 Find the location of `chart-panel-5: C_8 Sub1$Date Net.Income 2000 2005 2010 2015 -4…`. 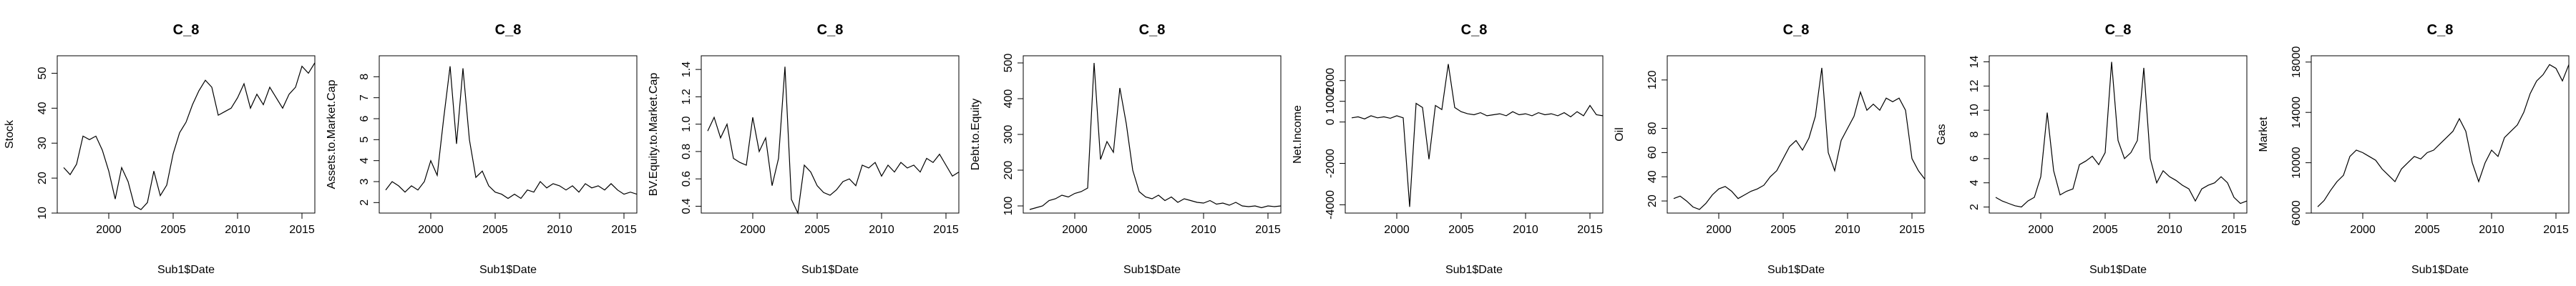

chart-panel-5: C_8 Sub1$Date Net.Income 2000 2005 2010 2015 -4… is located at coordinates (1448, 149).